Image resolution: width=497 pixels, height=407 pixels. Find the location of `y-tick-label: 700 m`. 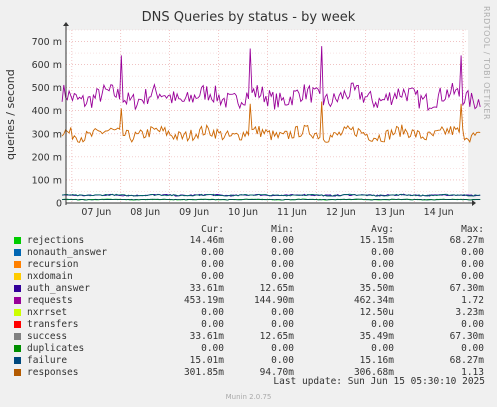

y-tick-label: 700 m is located at coordinates (47, 42).